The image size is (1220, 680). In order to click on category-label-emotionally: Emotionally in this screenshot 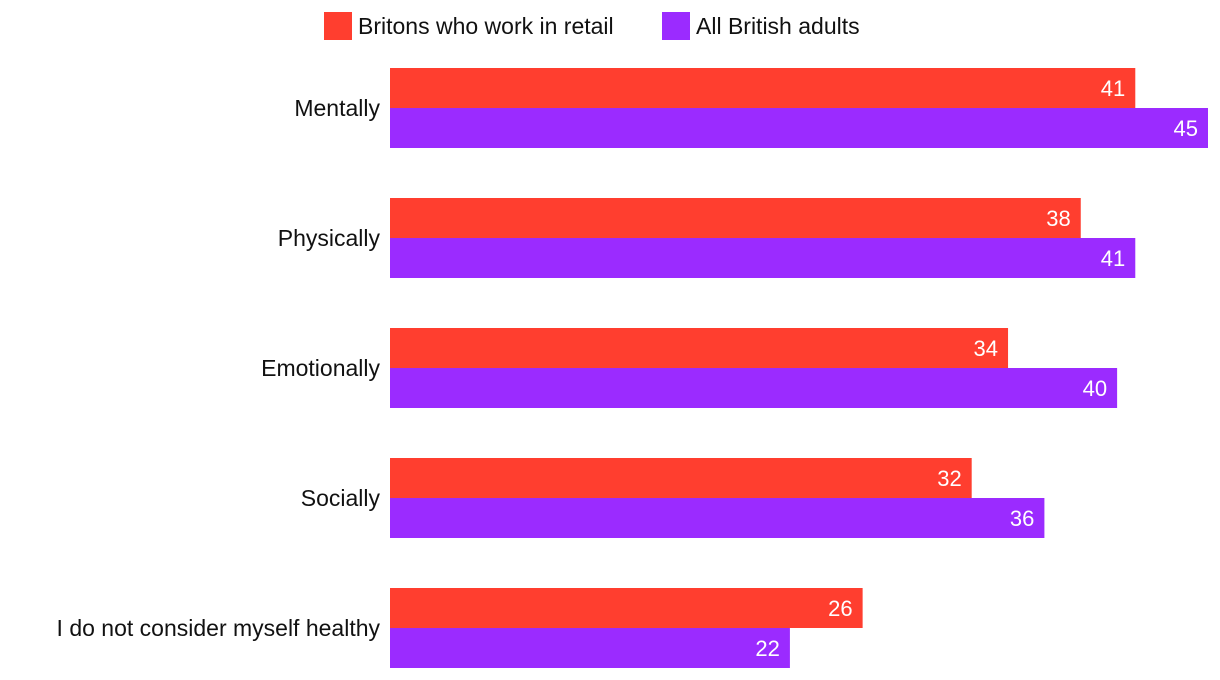, I will do `click(320, 368)`.